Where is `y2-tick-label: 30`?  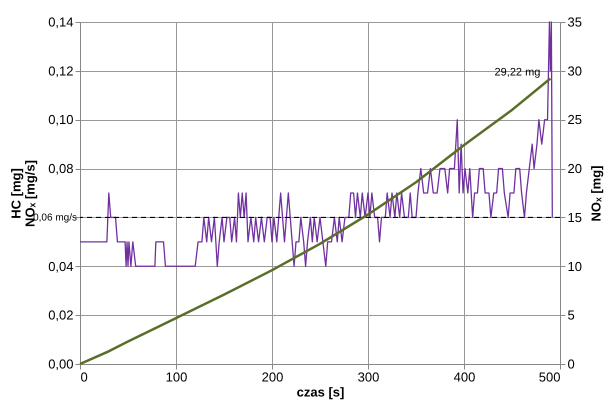 y2-tick-label: 30 is located at coordinates (575, 70).